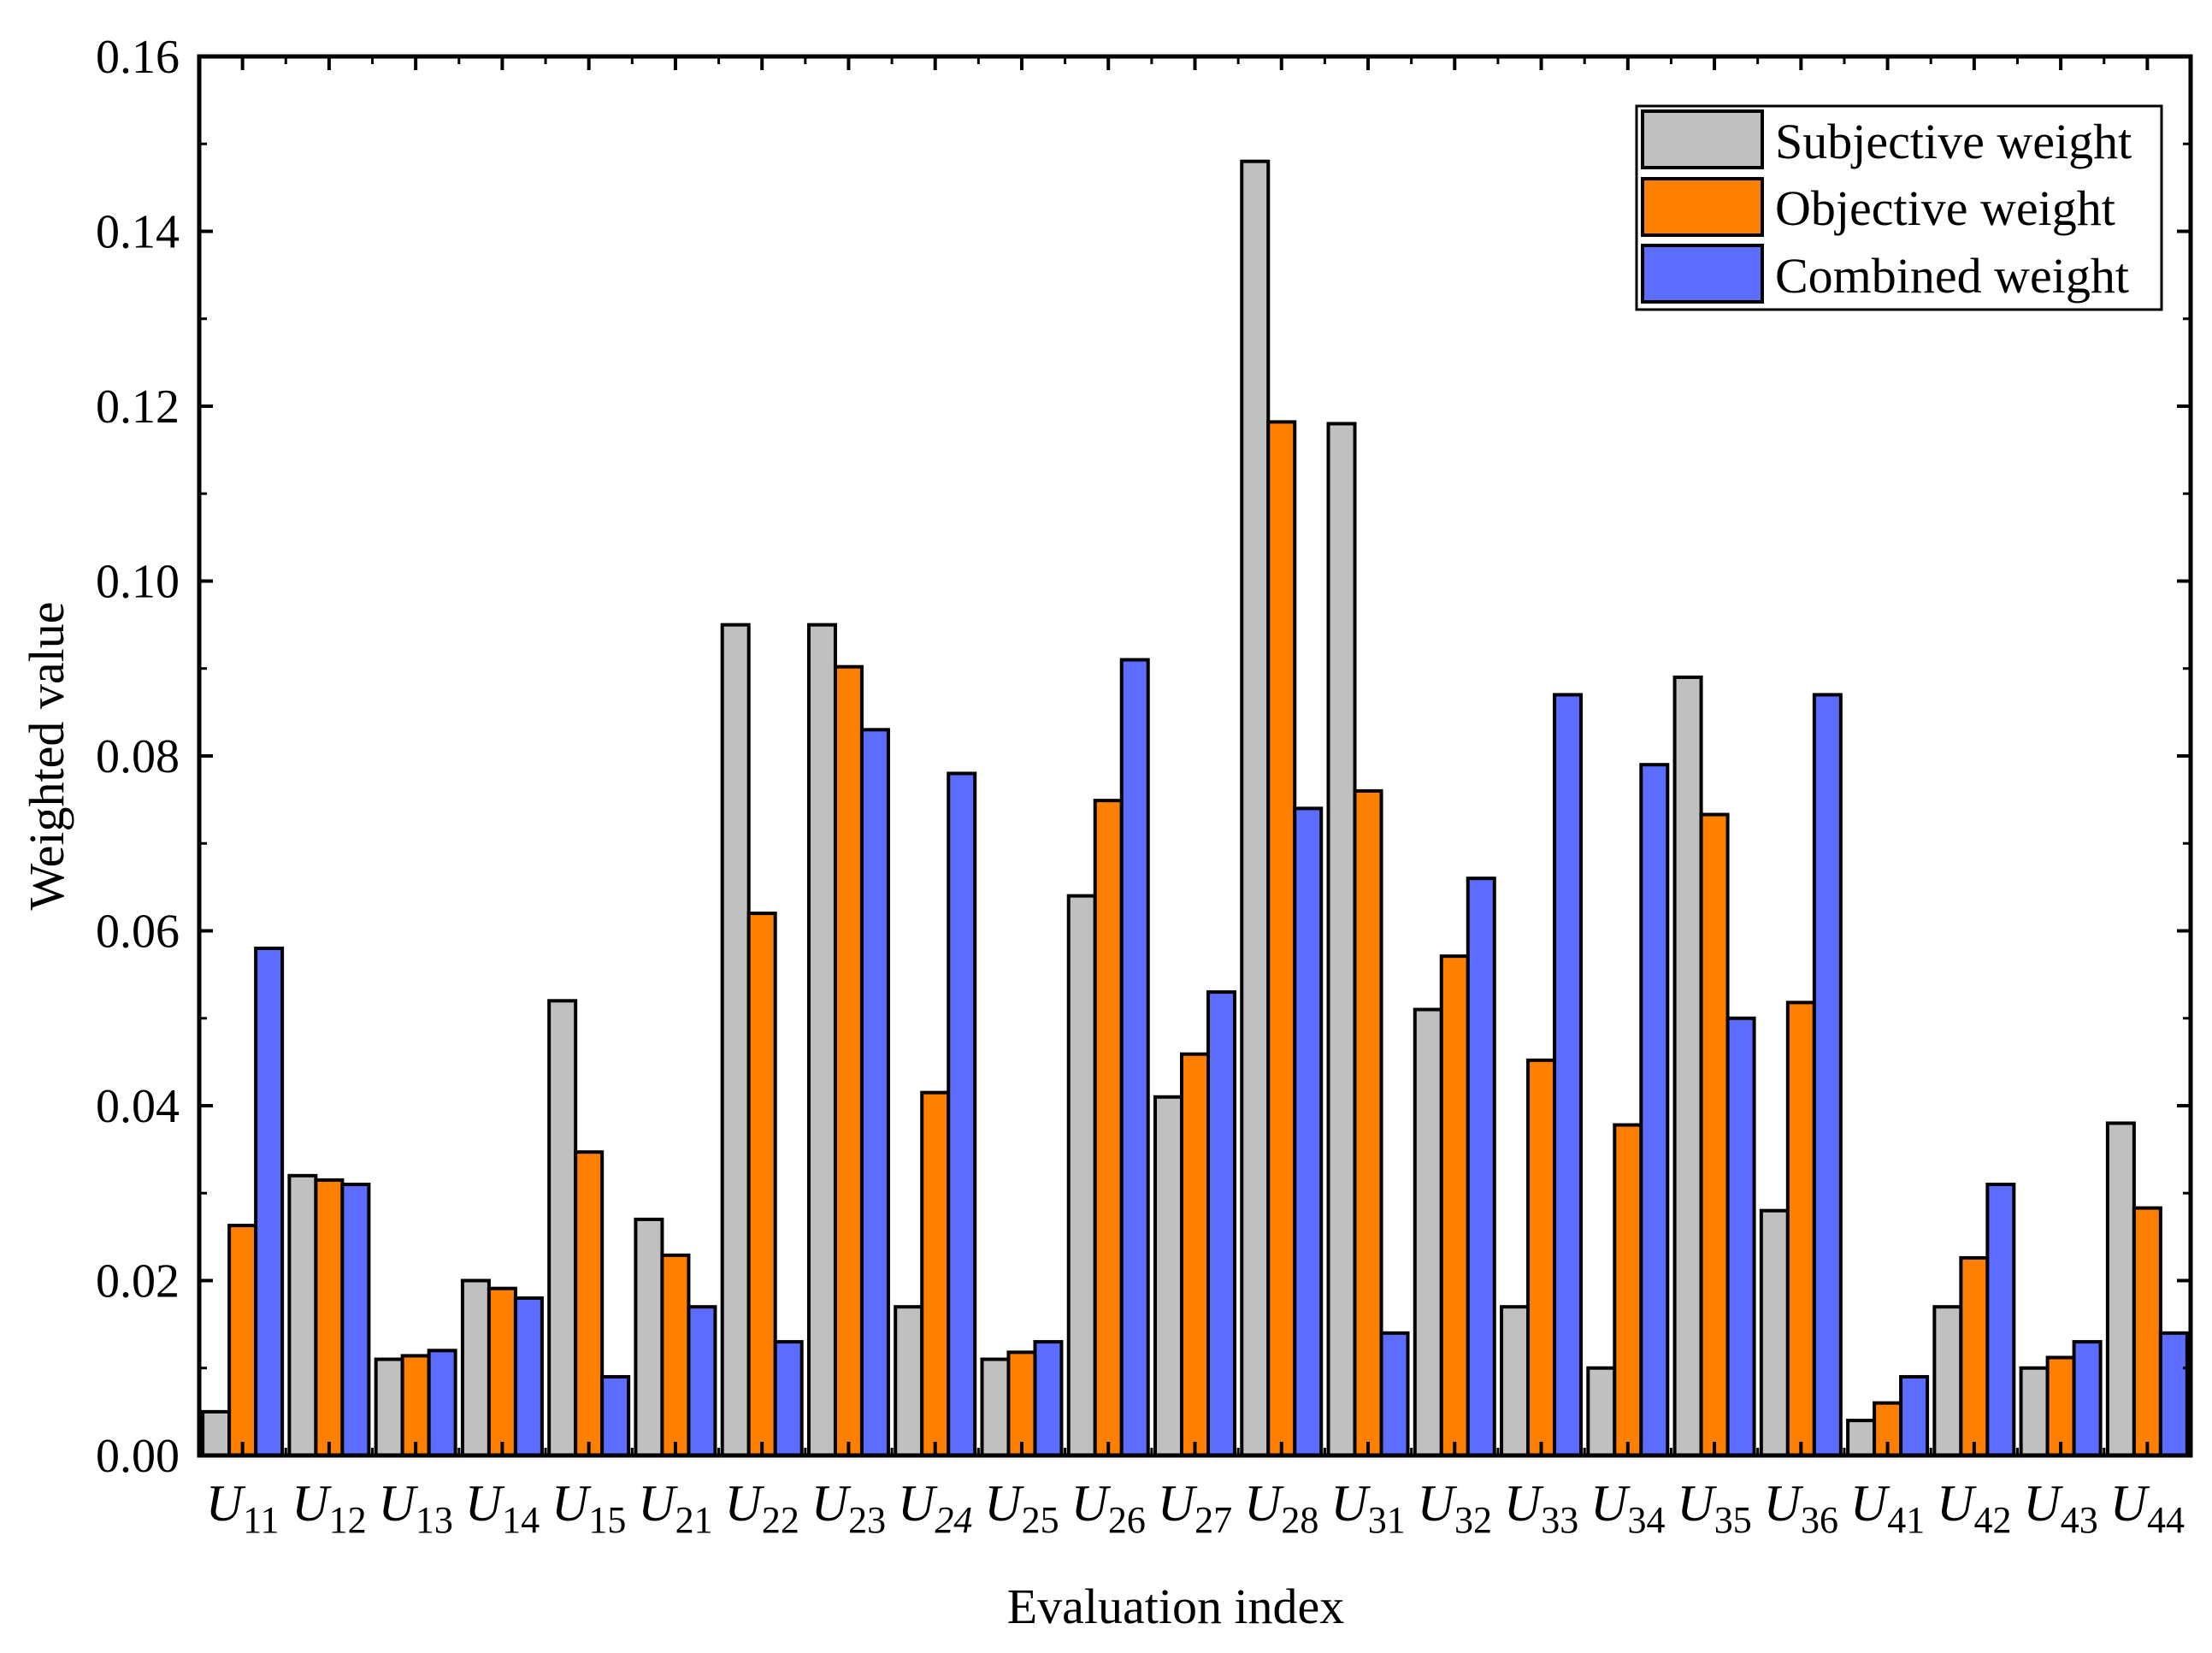  I want to click on x-tick-label: U11, so click(243, 1508).